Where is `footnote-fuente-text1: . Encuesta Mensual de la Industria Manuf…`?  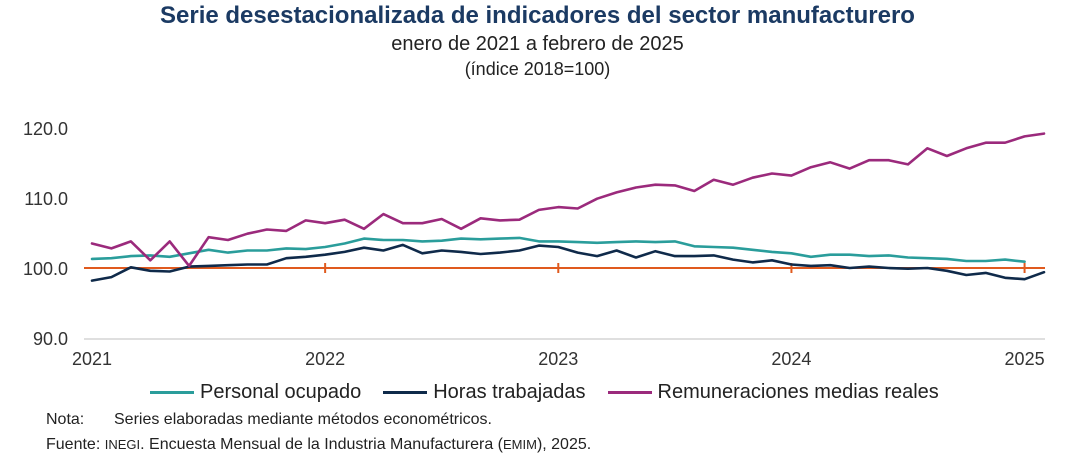
footnote-fuente-text1: . Encuesta Mensual de la Industria Manuf… is located at coordinates (321, 444).